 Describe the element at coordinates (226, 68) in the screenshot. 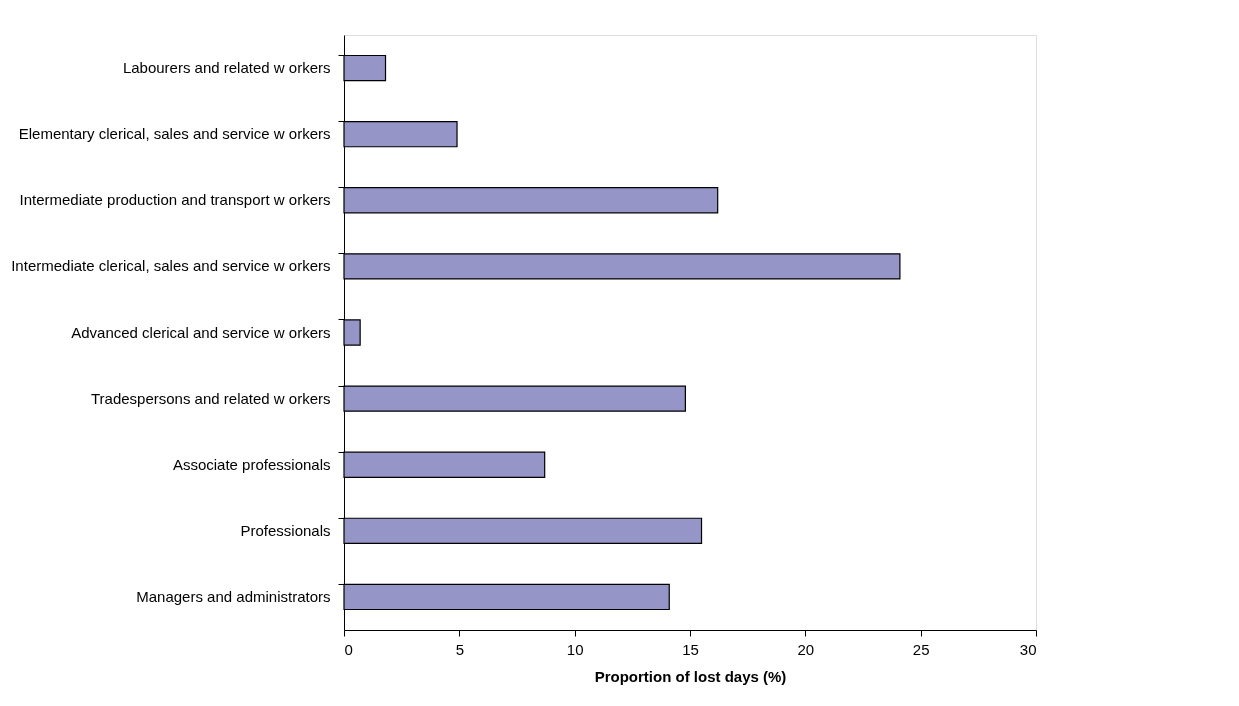

I see `y-tick-label: Labourers and related w orkers` at that location.